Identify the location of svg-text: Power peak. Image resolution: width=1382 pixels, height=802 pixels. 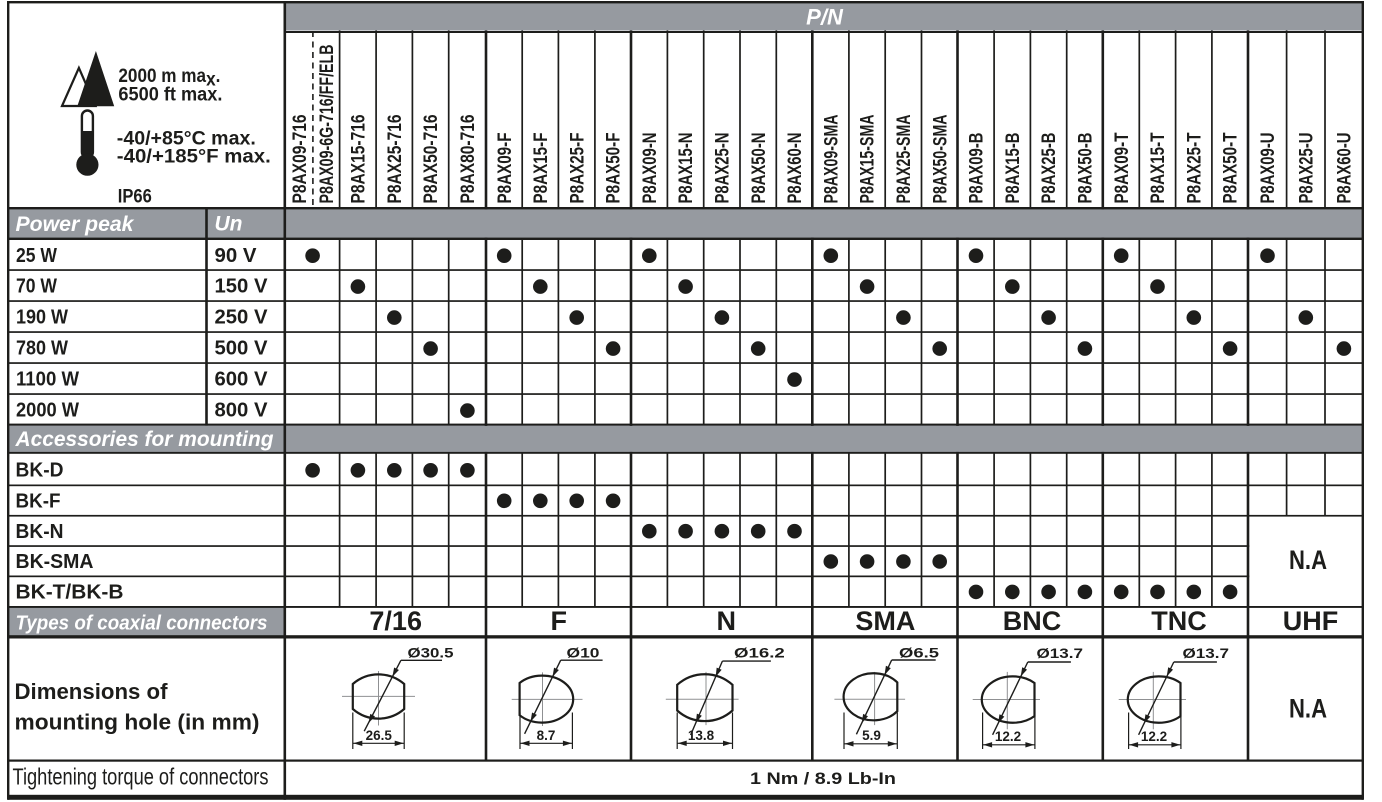
(75, 224).